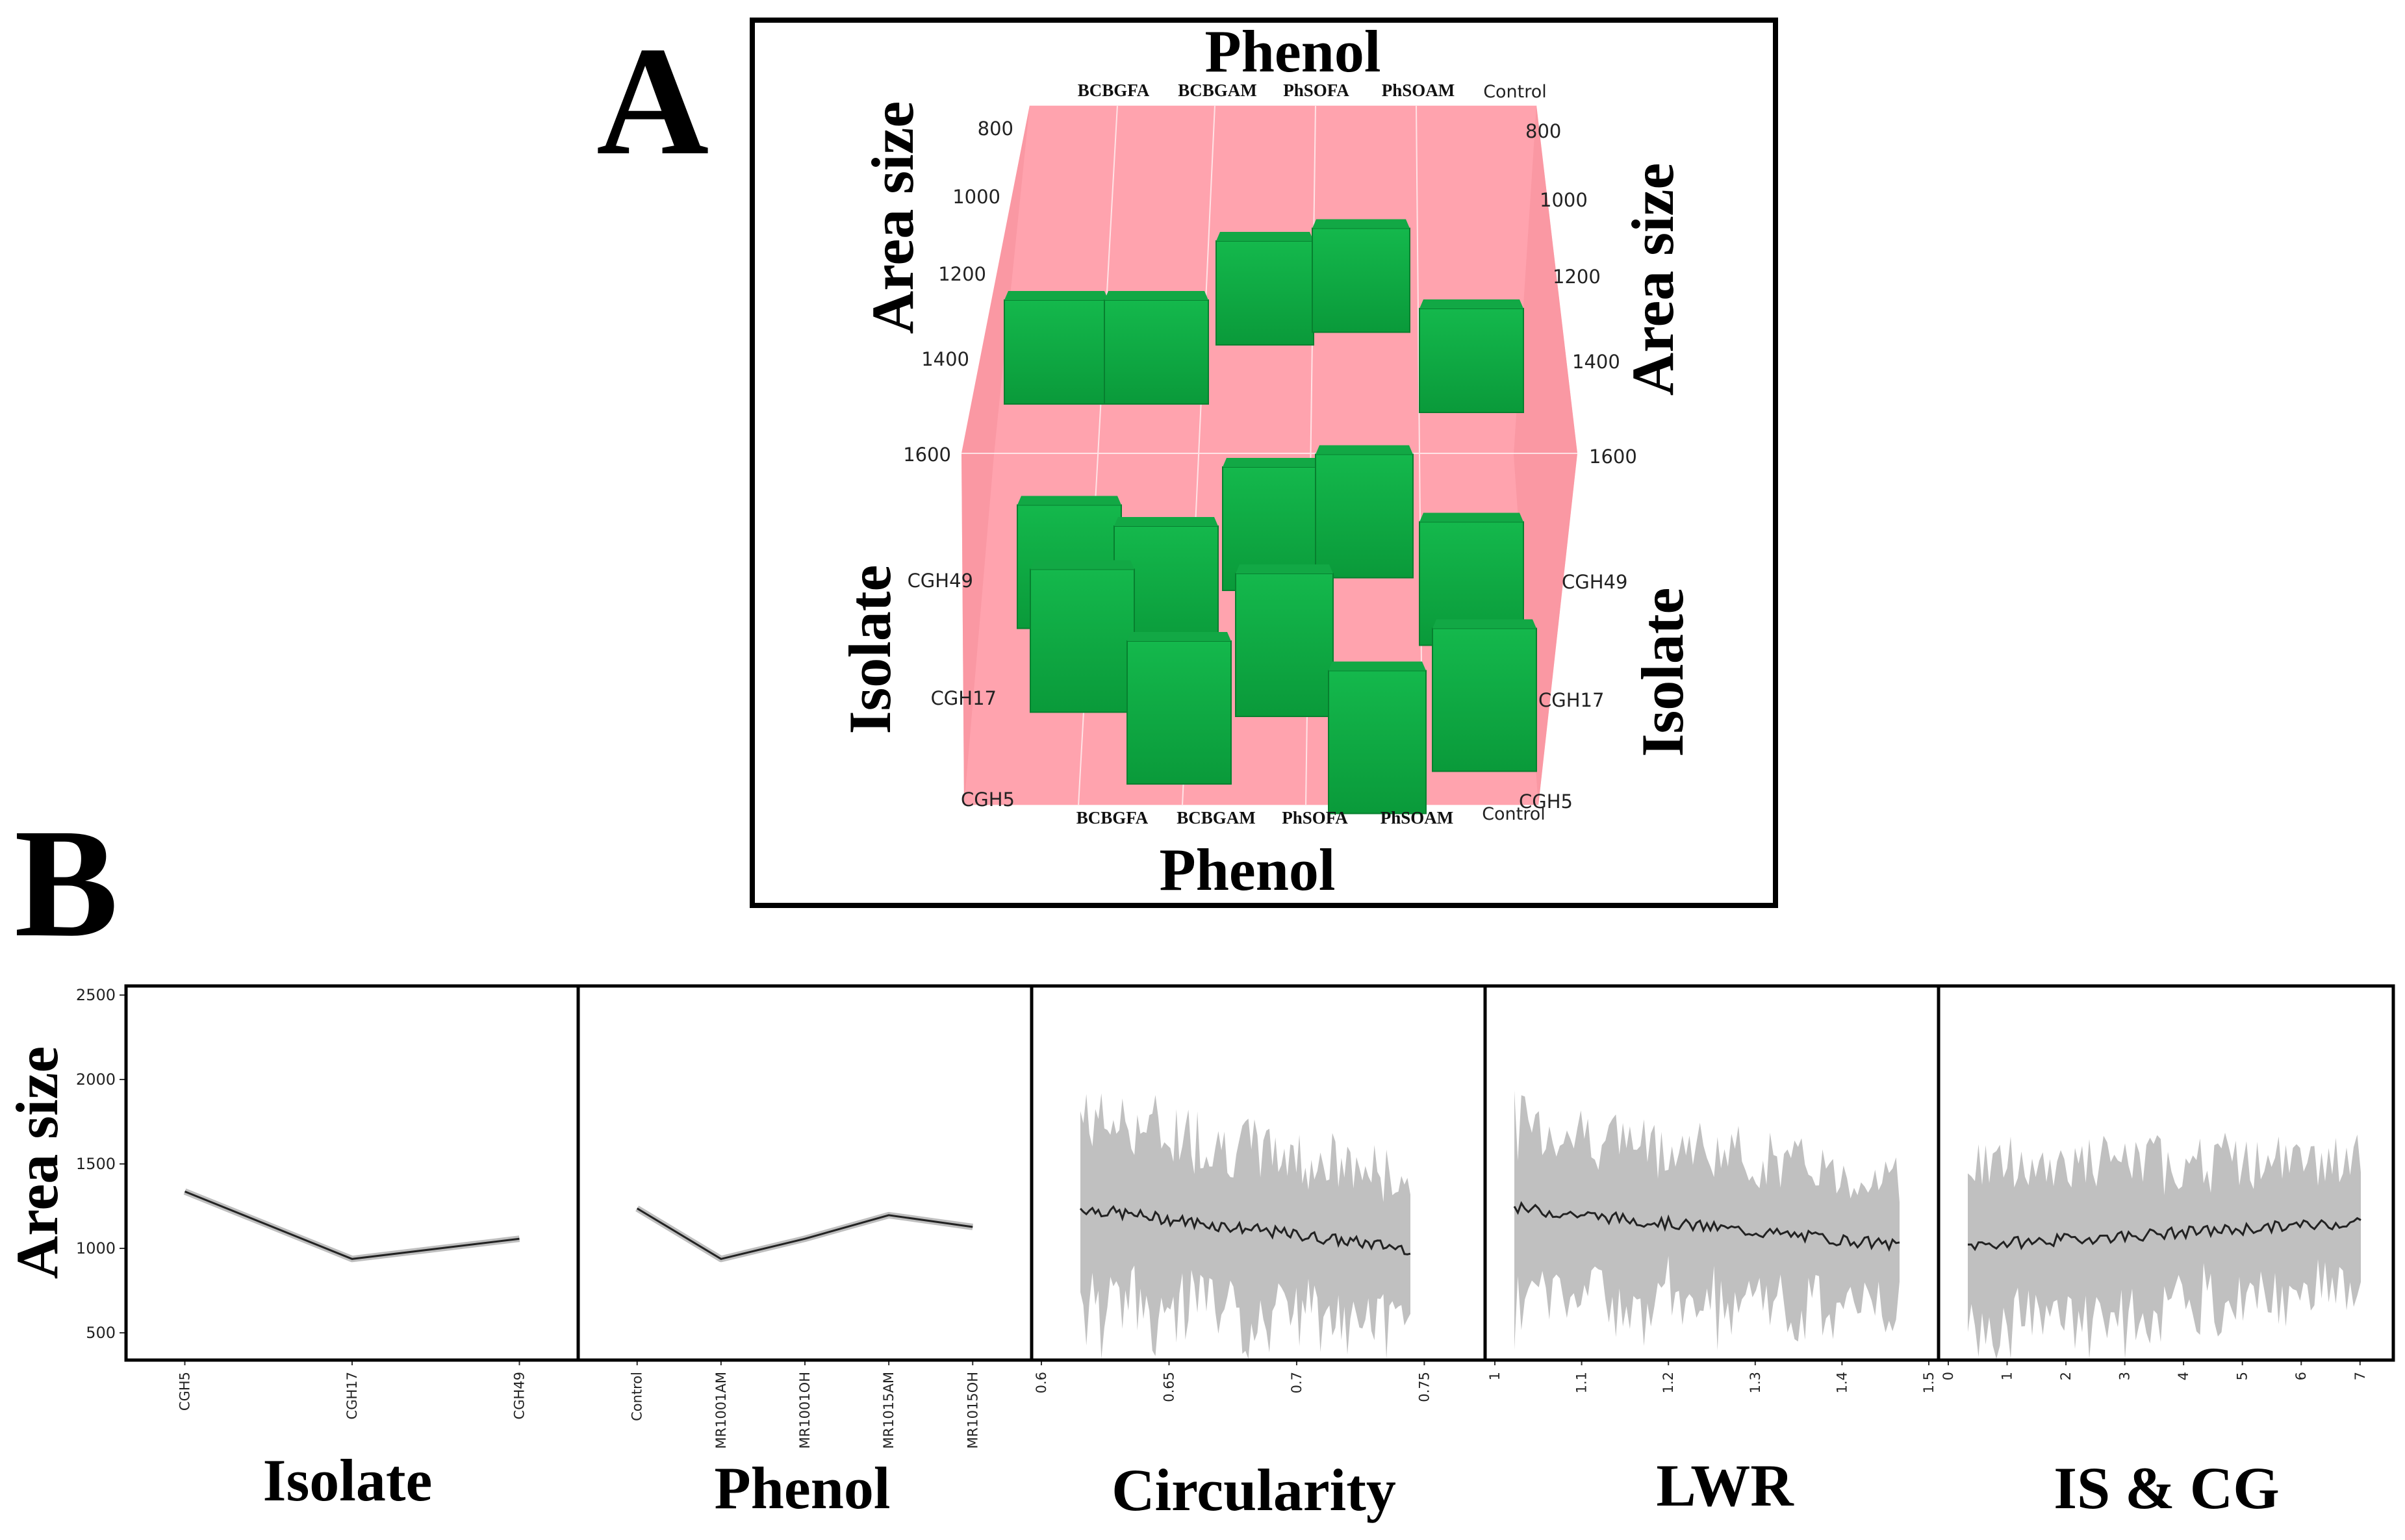 This screenshot has width=2405, height=1540. What do you see at coordinates (804, 1234) in the screenshot?
I see `series-line-phenol` at bounding box center [804, 1234].